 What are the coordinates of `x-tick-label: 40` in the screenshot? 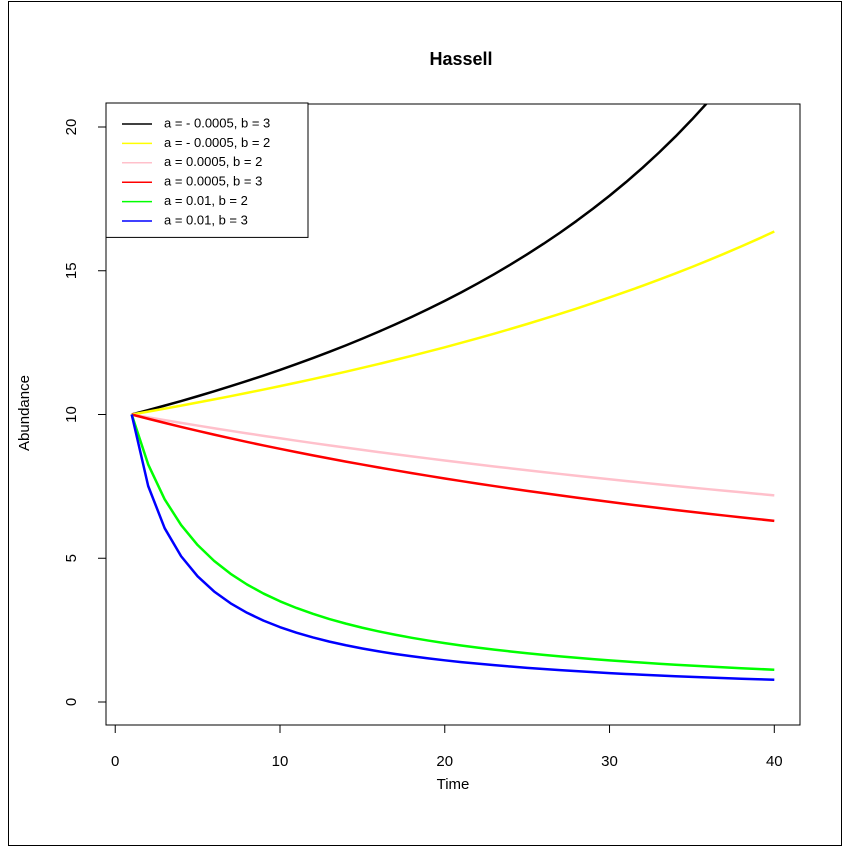 It's located at (774, 761).